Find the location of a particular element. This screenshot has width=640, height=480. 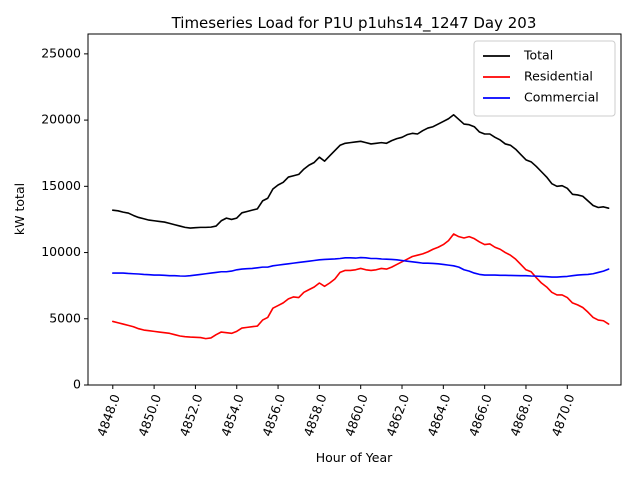

x-tick-label: 4854.0 is located at coordinates (232, 415).